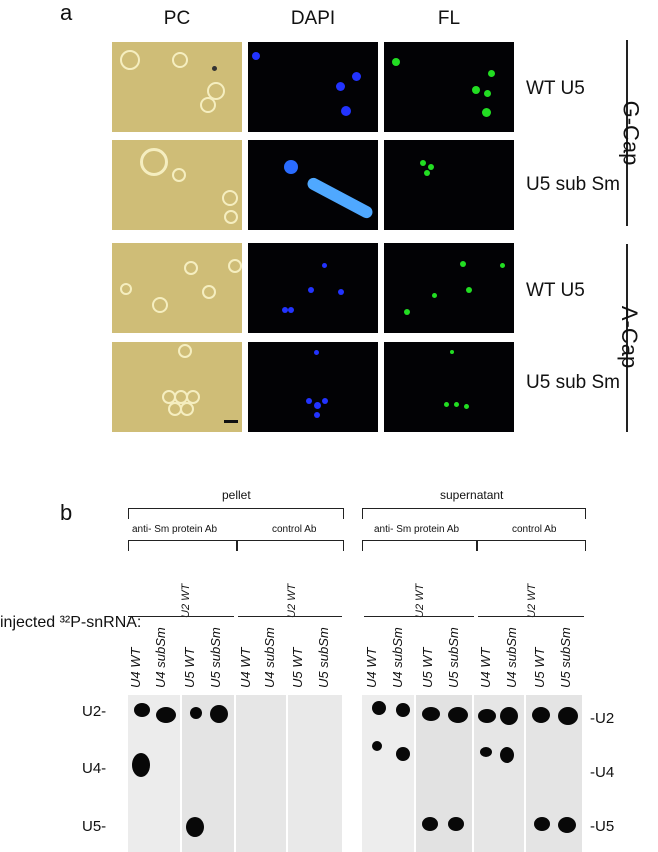 The height and width of the screenshot is (852, 658). I want to click on subgroup-1: anti- Sm protein Ab, so click(175, 529).